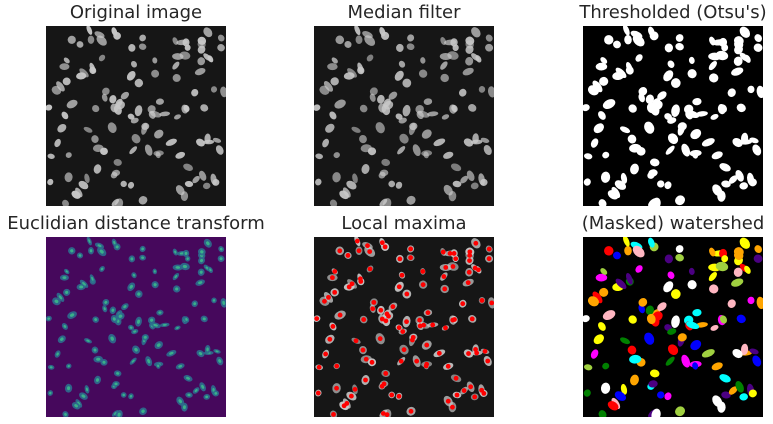 The width and height of the screenshot is (773, 424). Describe the element at coordinates (673, 116) in the screenshot. I see `thresholded-image` at that location.